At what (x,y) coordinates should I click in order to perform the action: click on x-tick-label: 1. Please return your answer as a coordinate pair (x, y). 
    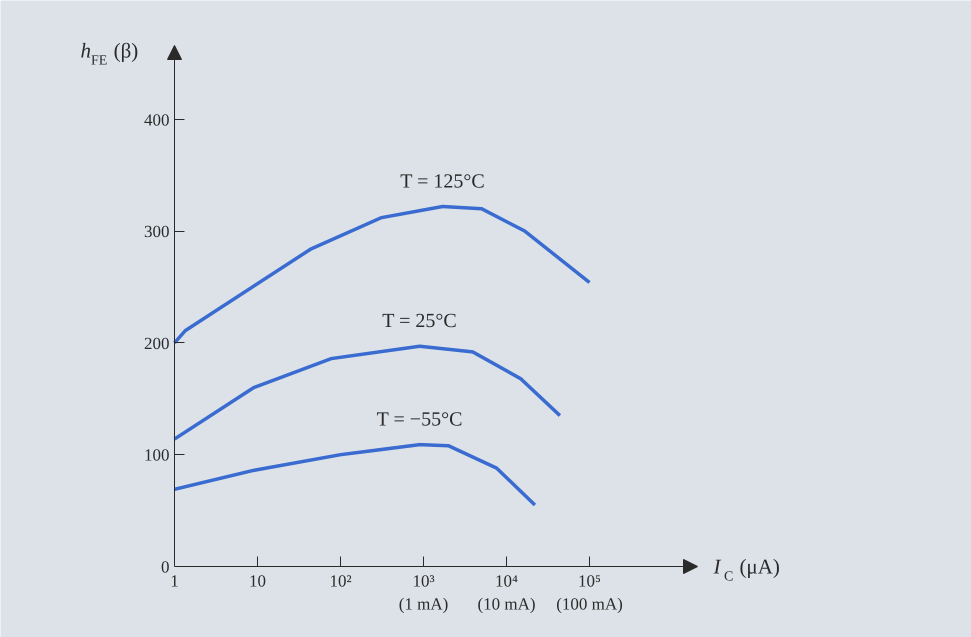
    Looking at the image, I should click on (174, 581).